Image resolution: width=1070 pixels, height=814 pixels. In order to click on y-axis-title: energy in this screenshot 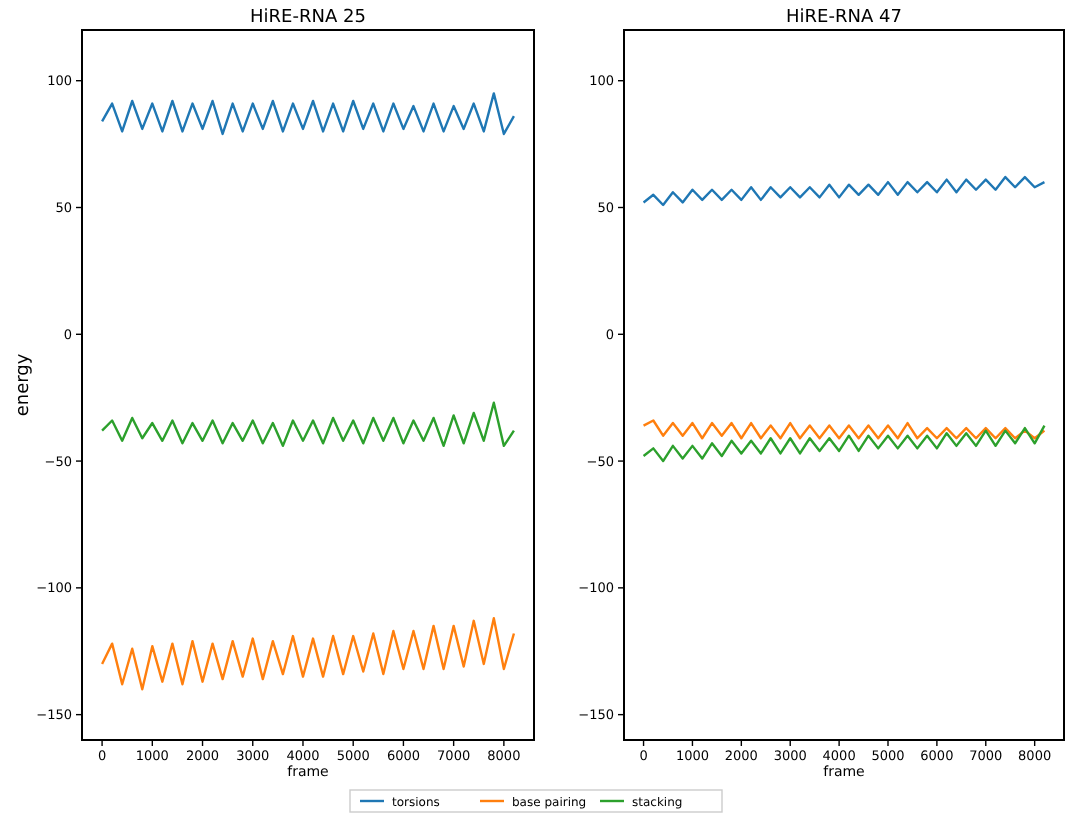, I will do `click(24, 384)`.